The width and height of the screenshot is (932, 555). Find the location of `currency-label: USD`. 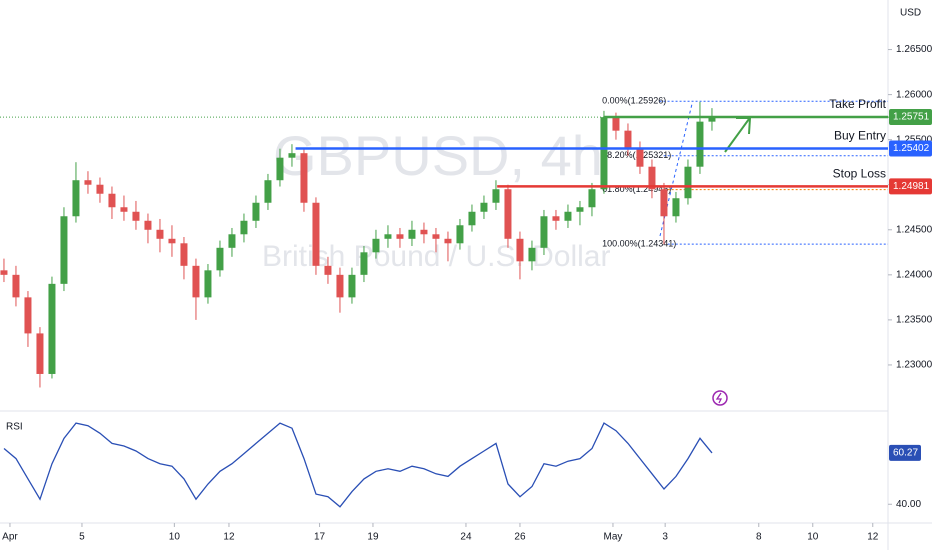

currency-label: USD is located at coordinates (910, 13).